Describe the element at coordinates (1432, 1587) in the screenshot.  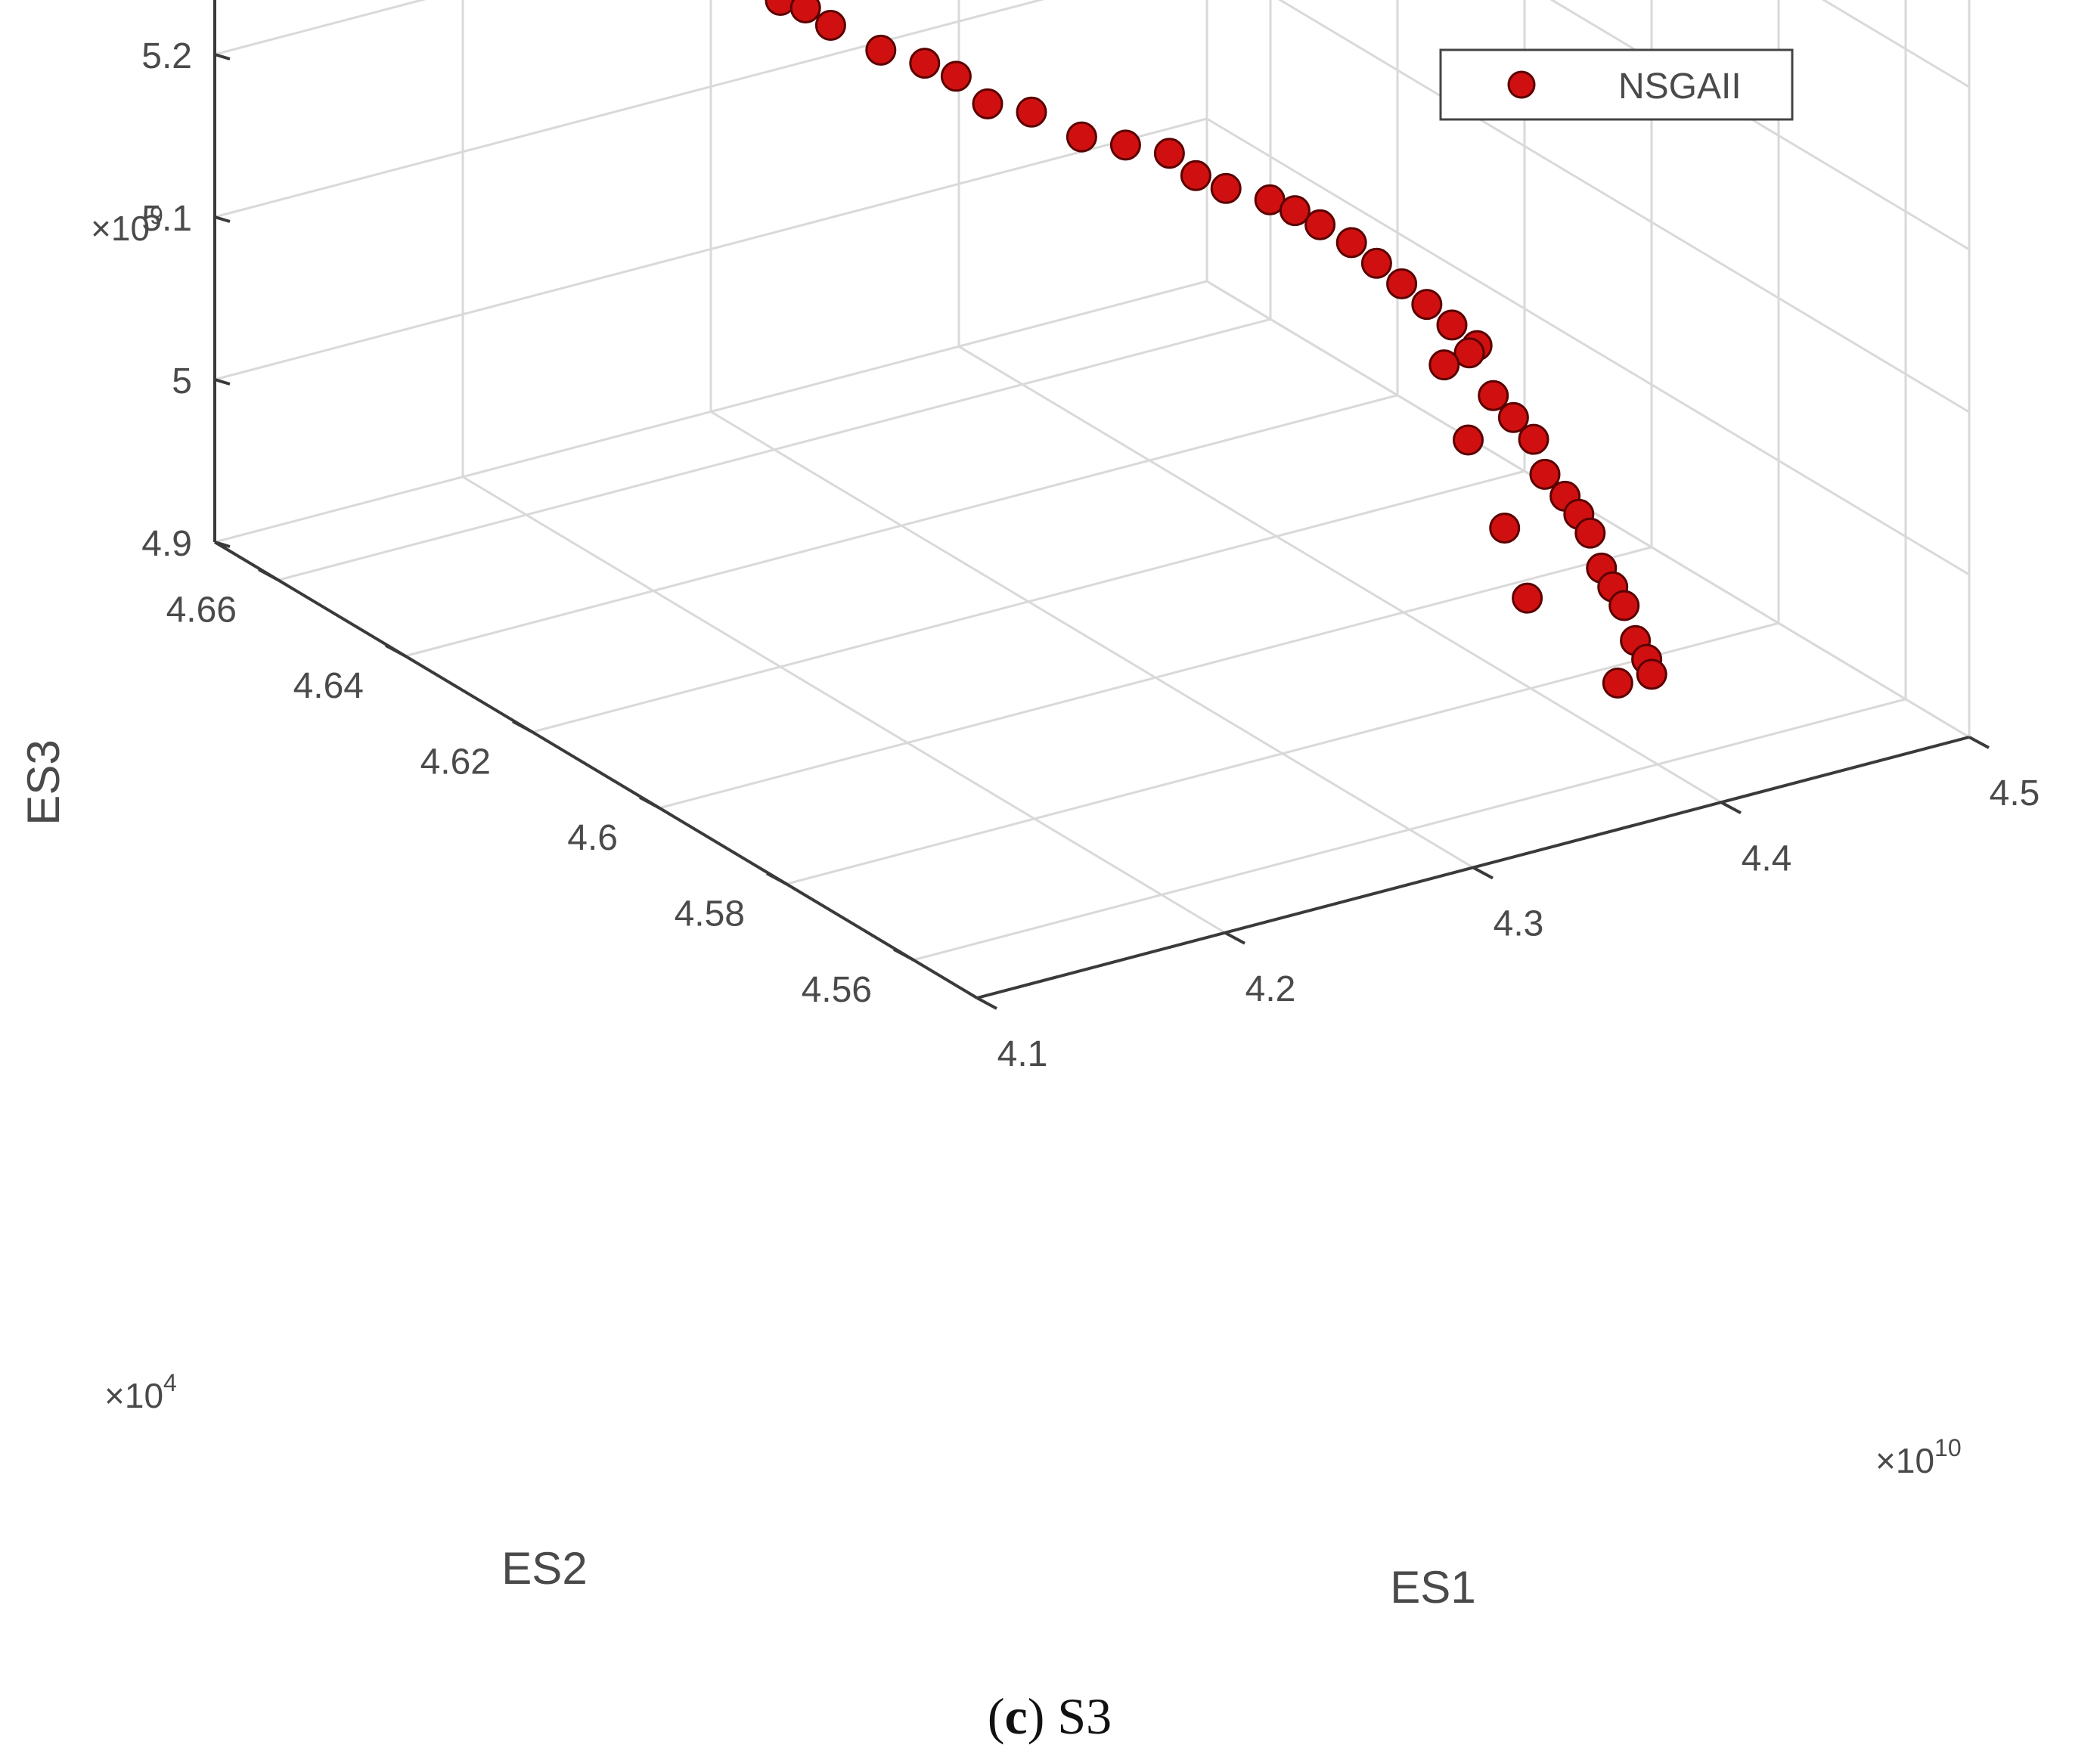
I see `x-axis-label: ES1` at that location.